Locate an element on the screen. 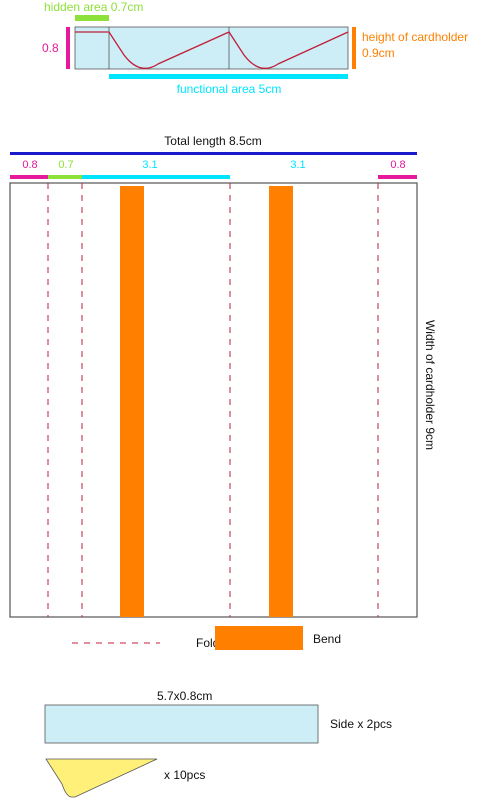 The image size is (487, 800). triangle-piece-label: x 10pcs is located at coordinates (184, 775).